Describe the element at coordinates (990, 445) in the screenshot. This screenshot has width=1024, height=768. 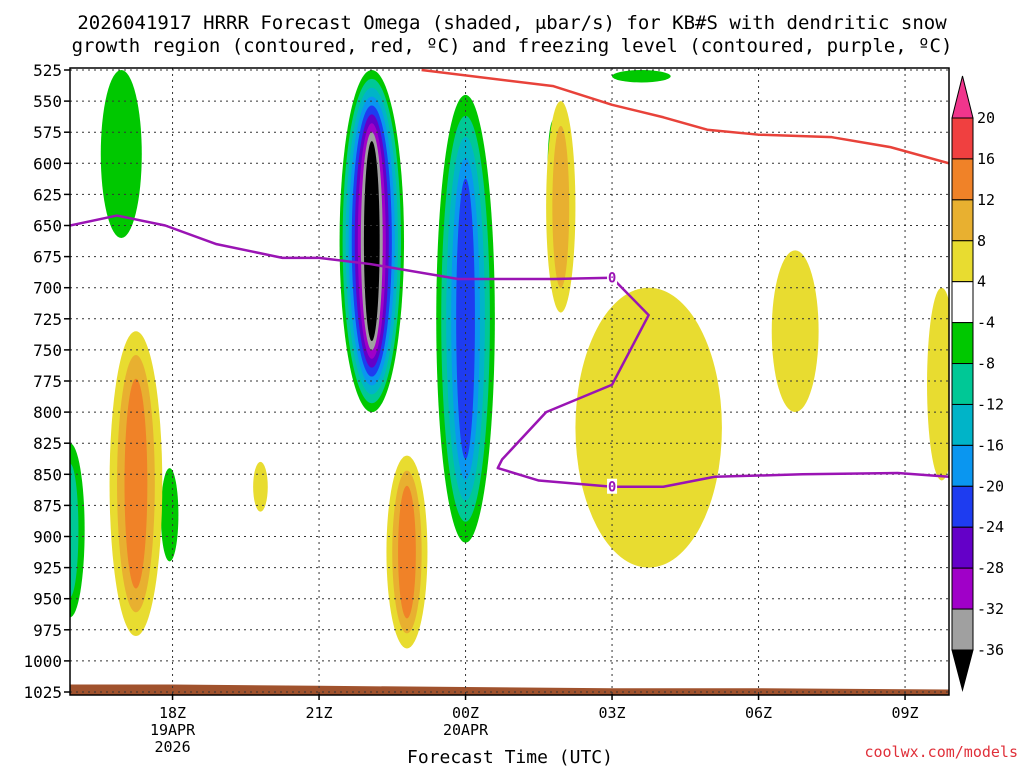
I see `colorbar-label-8: -16` at that location.